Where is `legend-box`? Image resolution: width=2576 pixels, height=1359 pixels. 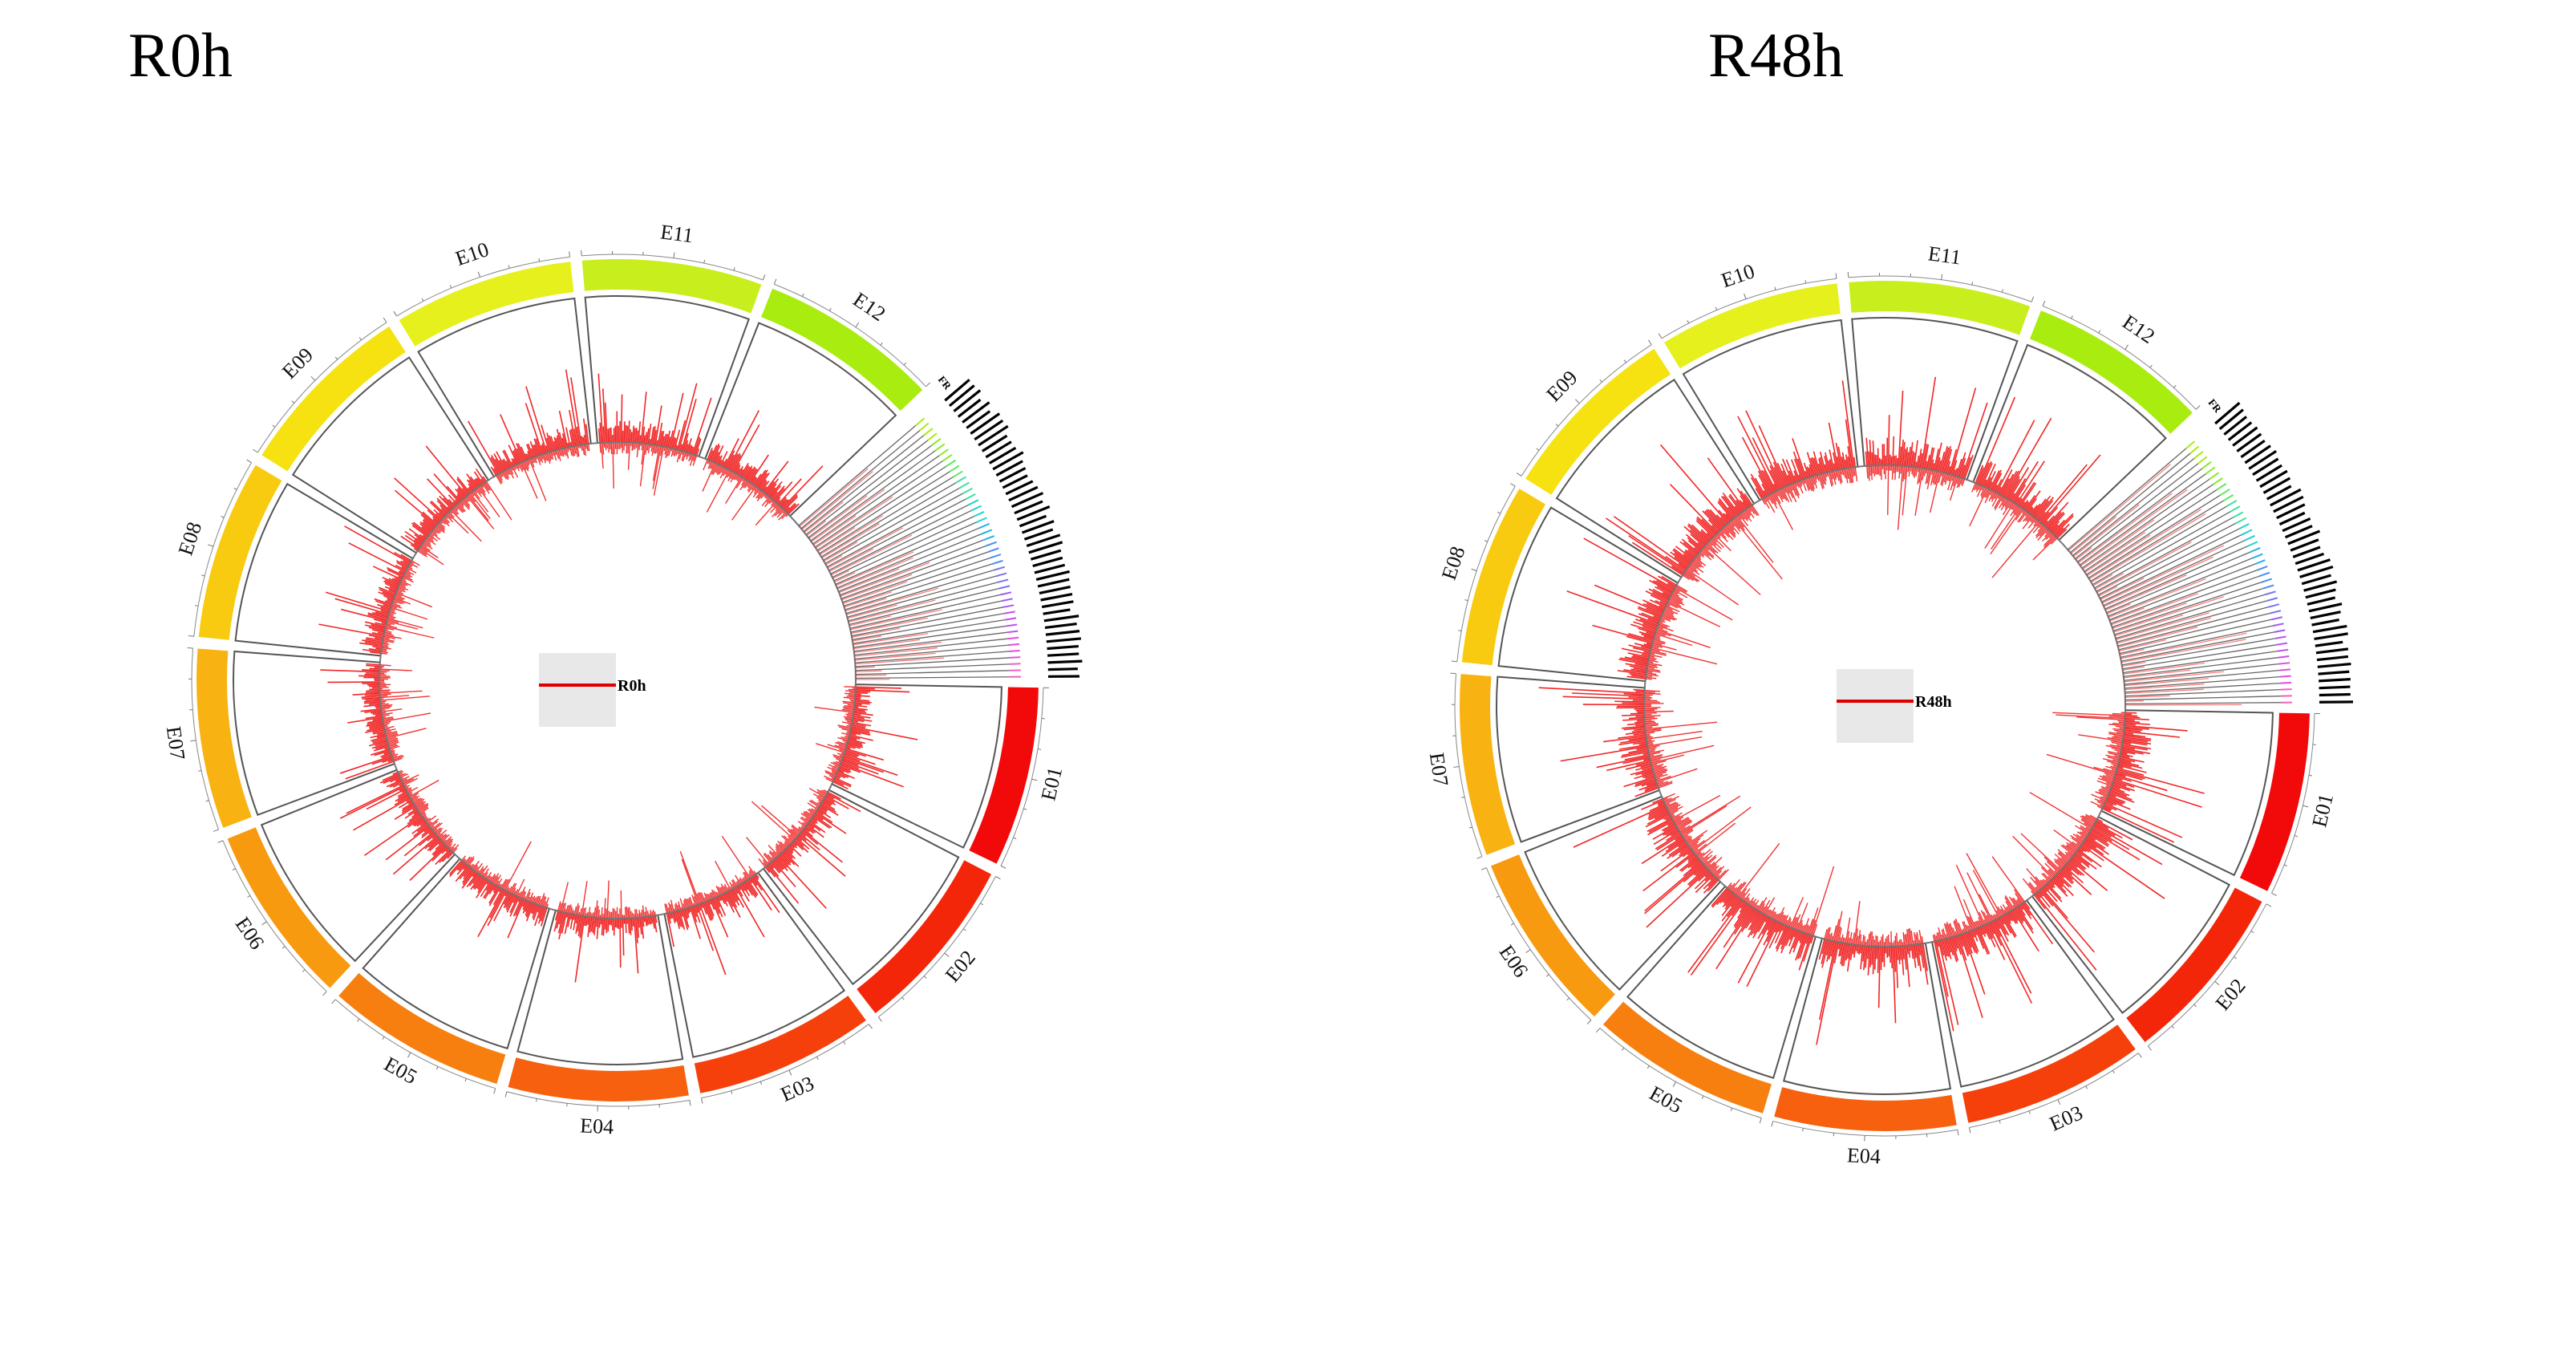
legend-box is located at coordinates (1875, 706).